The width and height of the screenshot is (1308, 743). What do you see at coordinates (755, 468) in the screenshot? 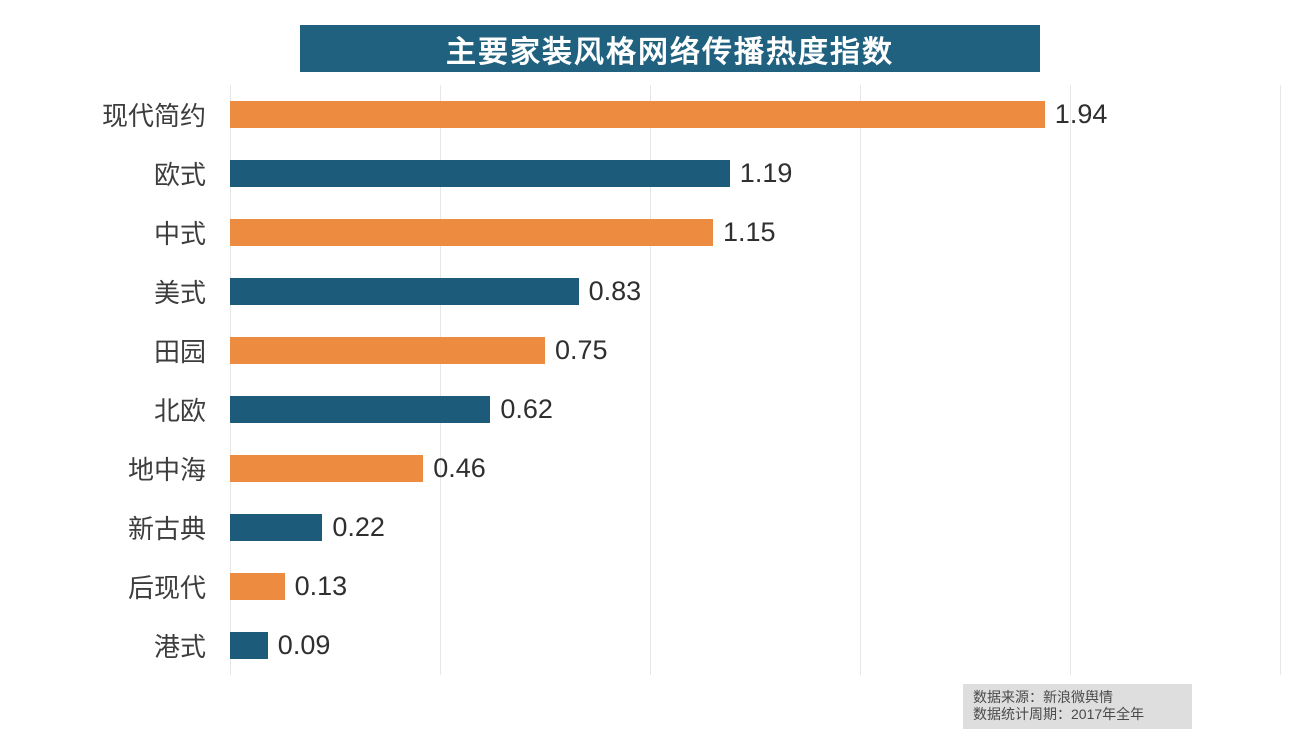
I see `bar-track: 0.46` at bounding box center [755, 468].